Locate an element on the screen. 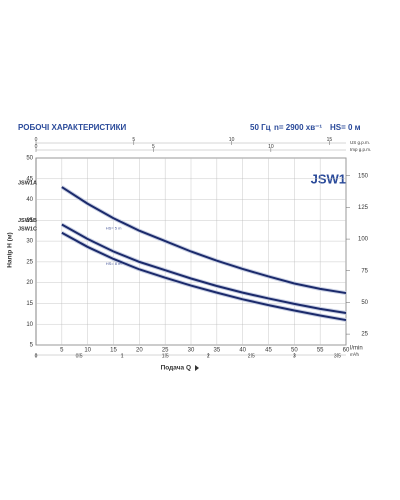 This screenshot has height=500, width=400. y2-tick-label: 50 is located at coordinates (364, 303).